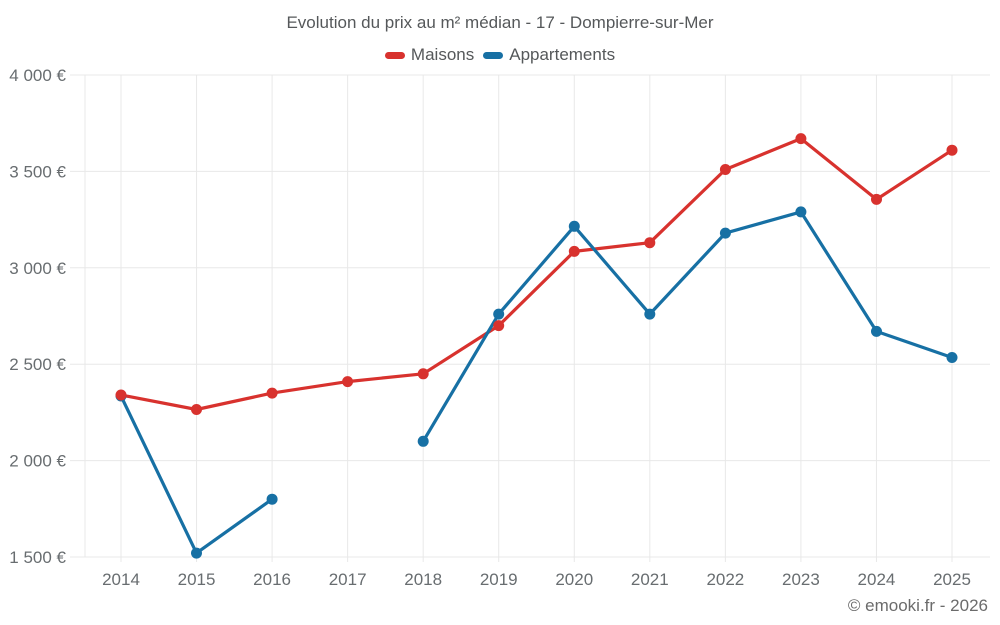  I want to click on chart-legend: Maisons Appartements, so click(500, 55).